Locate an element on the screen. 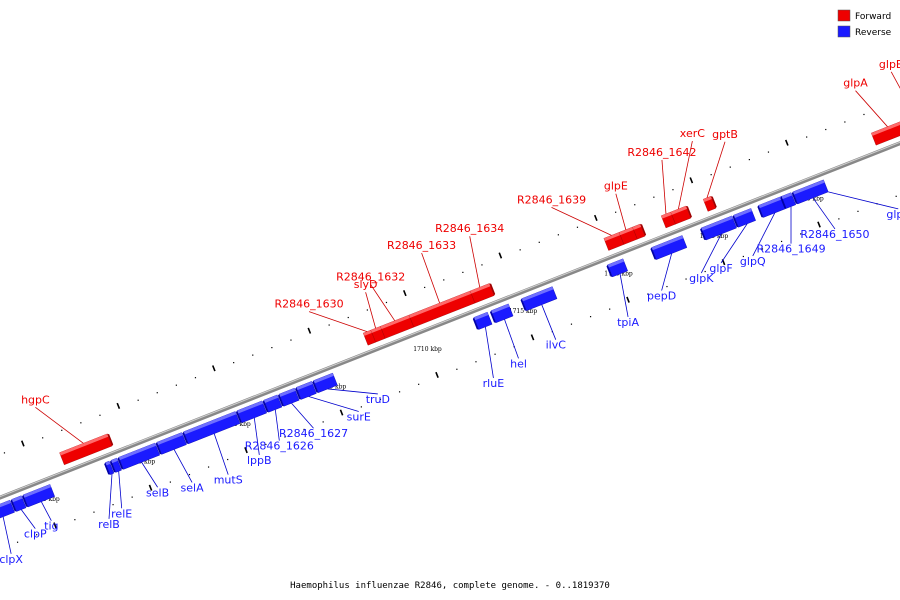 This screenshot has height=600, width=900. forward-gene-label-2: slyD is located at coordinates (366, 284).